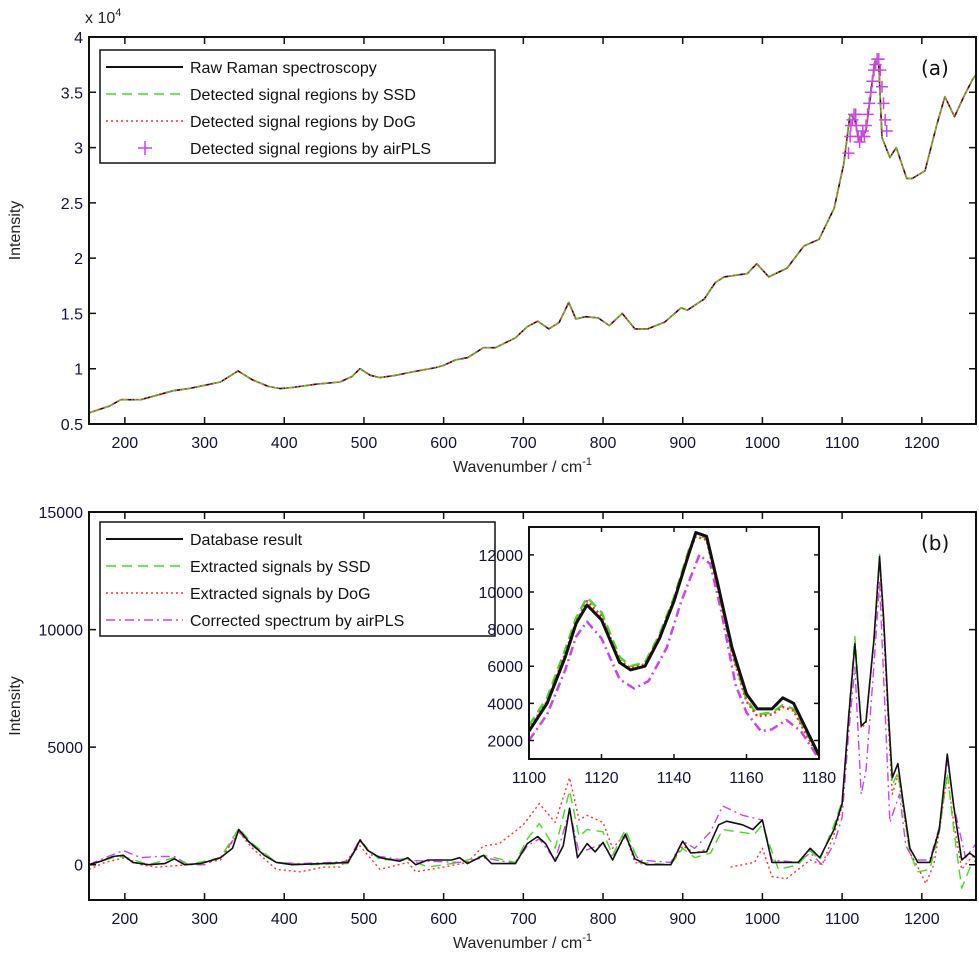 The width and height of the screenshot is (979, 958). I want to click on y-multiplier: x 104, so click(103, 17).